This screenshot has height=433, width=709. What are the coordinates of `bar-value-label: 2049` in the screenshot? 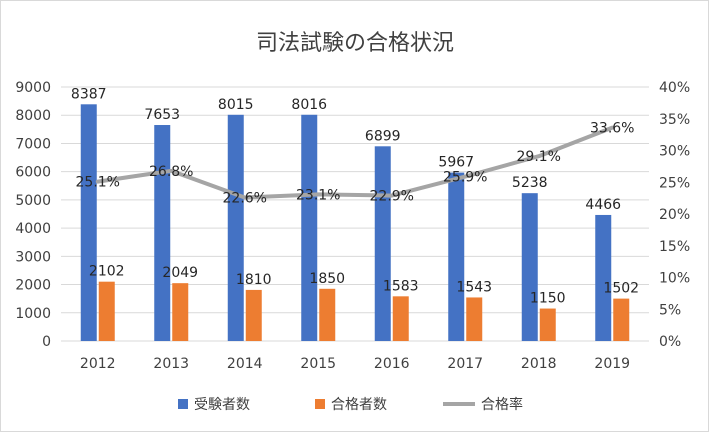 It's located at (180, 273).